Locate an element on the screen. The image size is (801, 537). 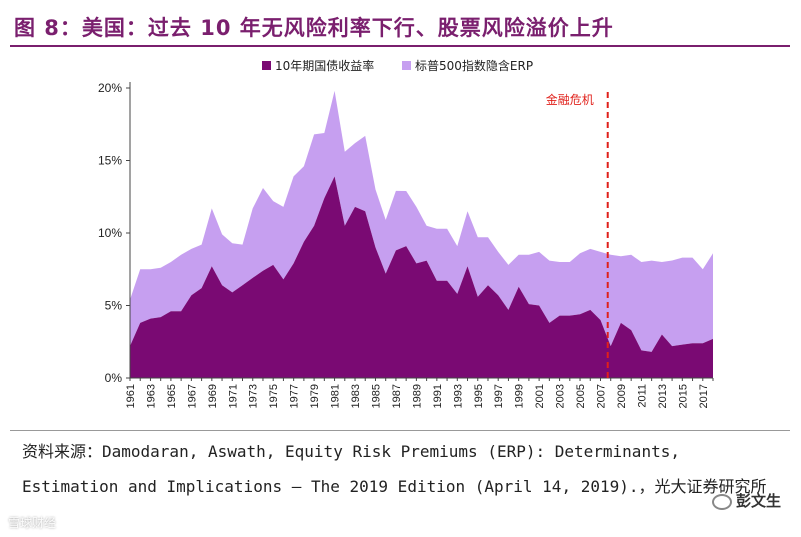
watermark-author: 彭文生 is located at coordinates (746, 500).